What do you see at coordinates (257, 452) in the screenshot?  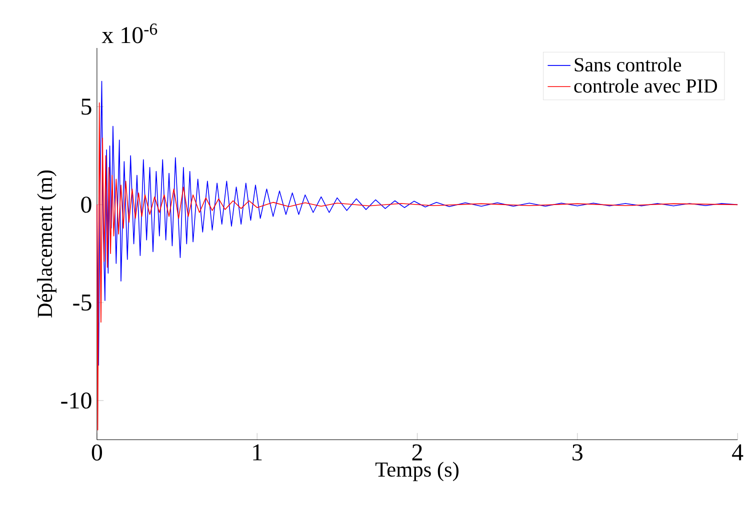 I see `x-tick-label: 1` at bounding box center [257, 452].